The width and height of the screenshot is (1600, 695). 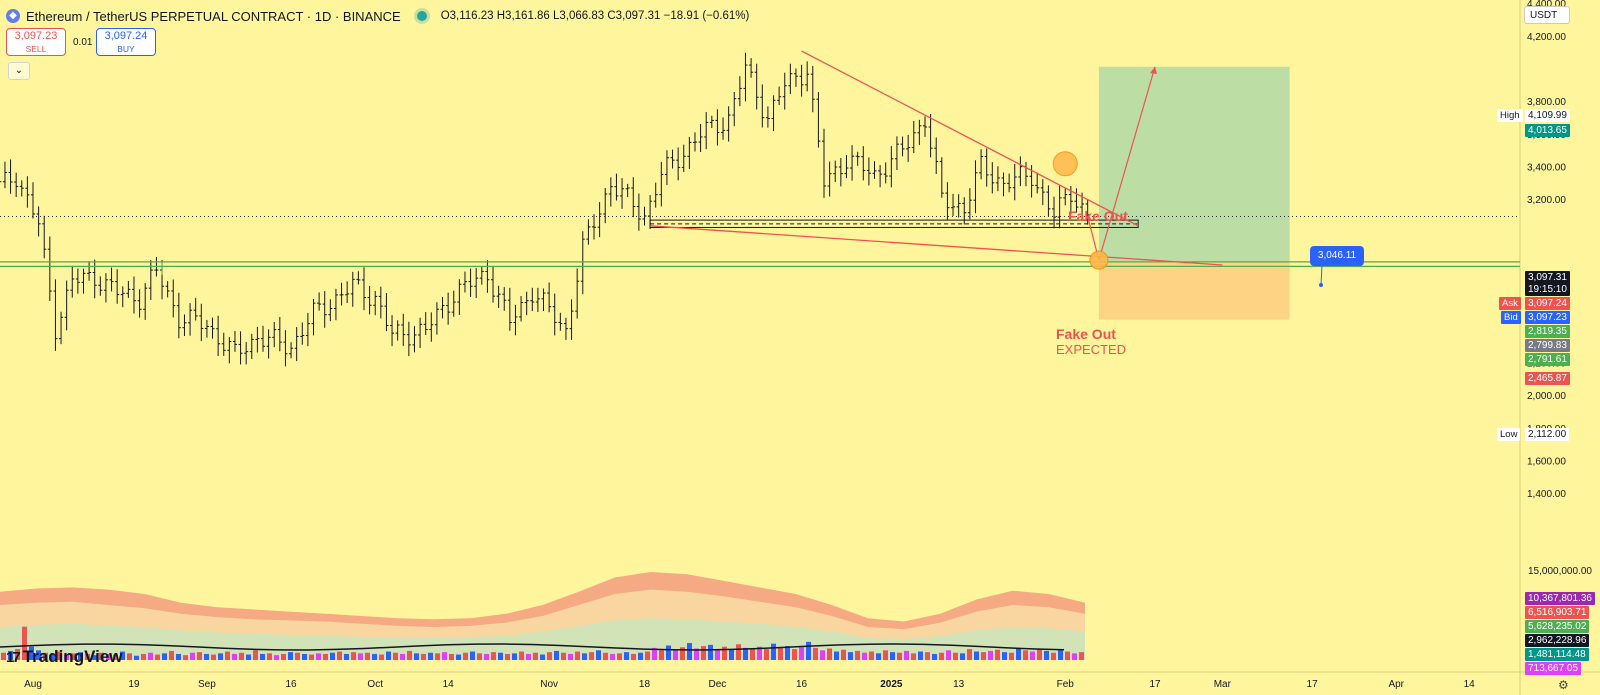 I want to click on fake-out-marker, so click(x=1065, y=164).